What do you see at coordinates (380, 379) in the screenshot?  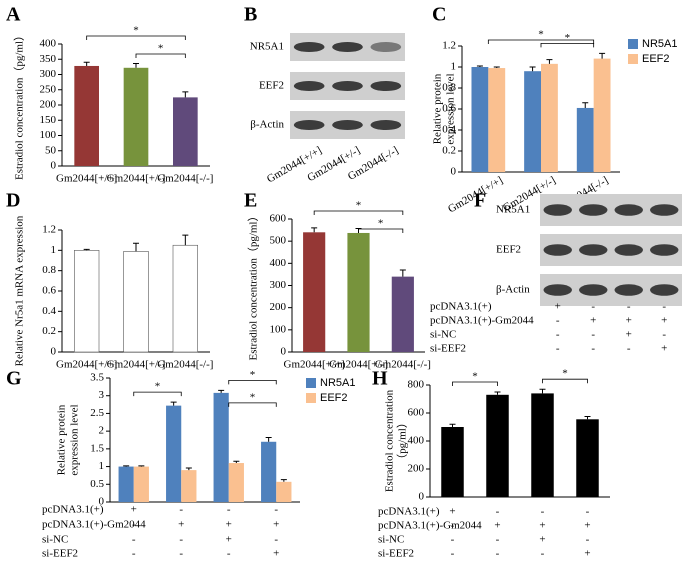 I see `panel-letter: H` at bounding box center [380, 379].